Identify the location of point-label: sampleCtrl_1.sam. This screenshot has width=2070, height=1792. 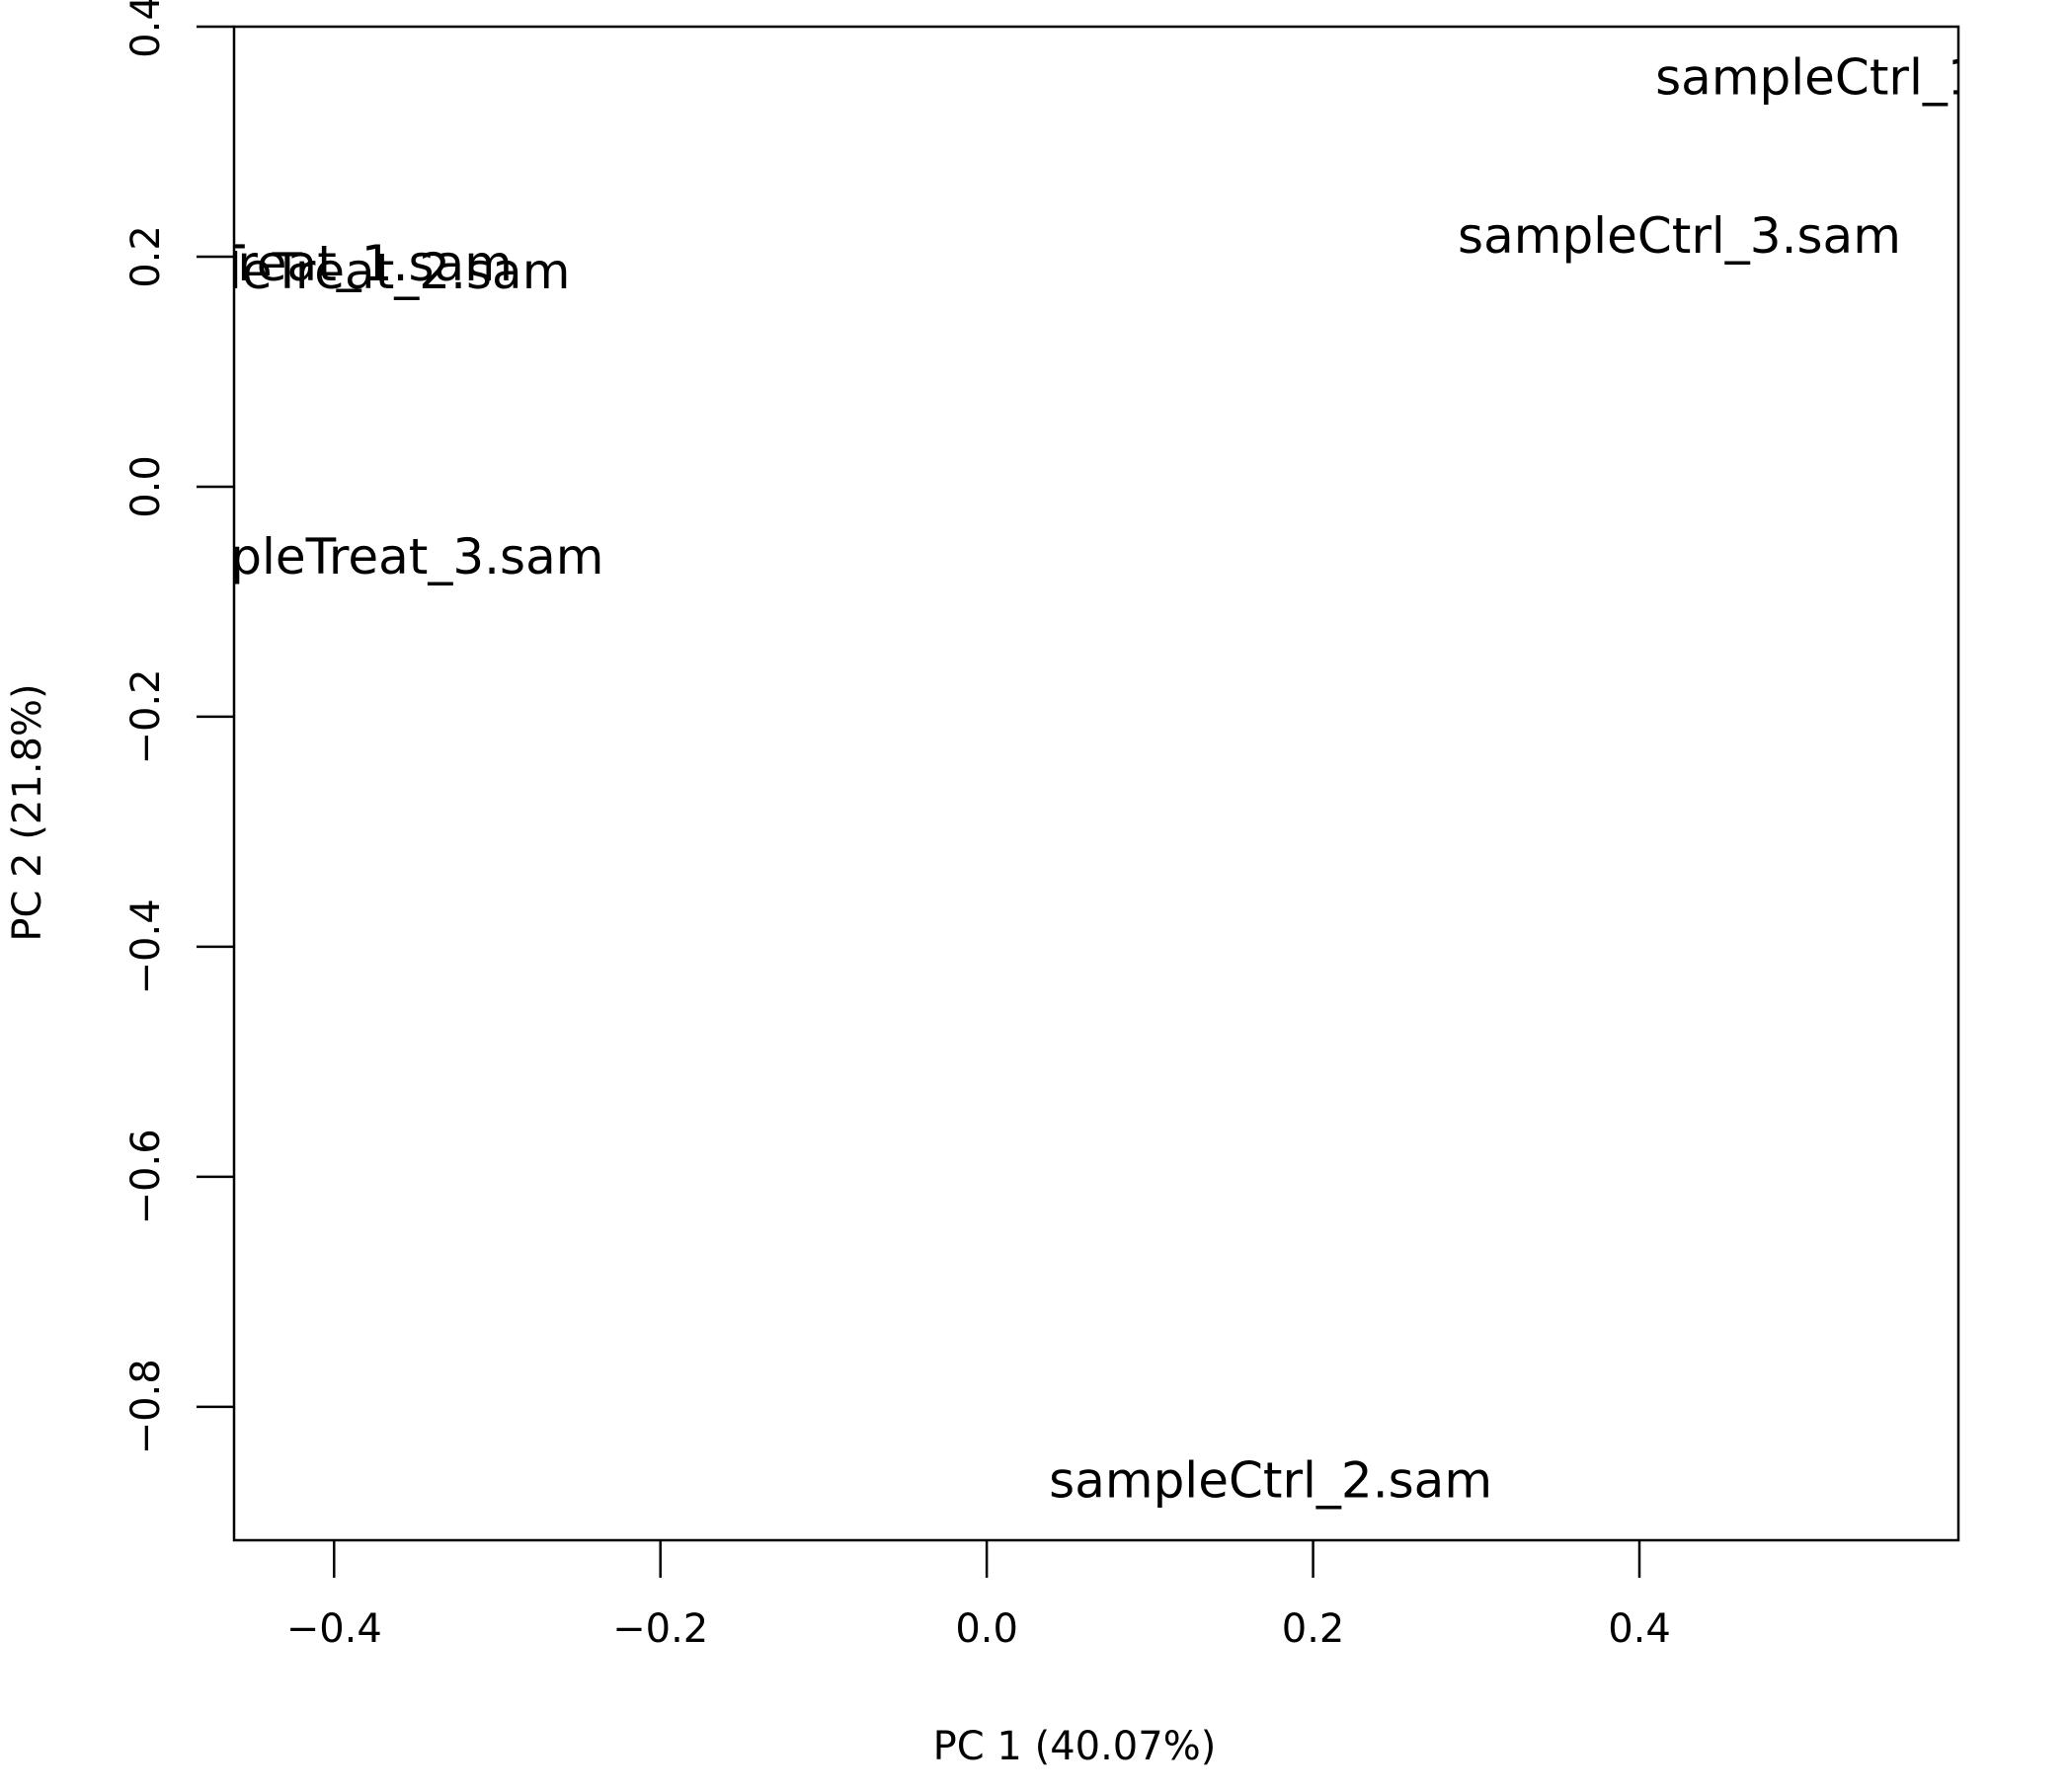
(1863, 77).